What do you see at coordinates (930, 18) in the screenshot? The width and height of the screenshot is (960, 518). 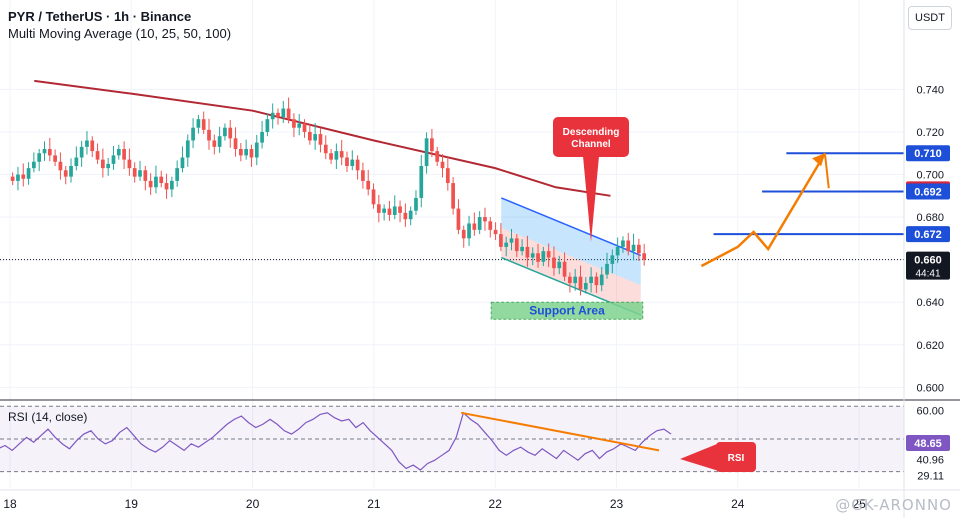 I see `currency-button: USDT` at bounding box center [930, 18].